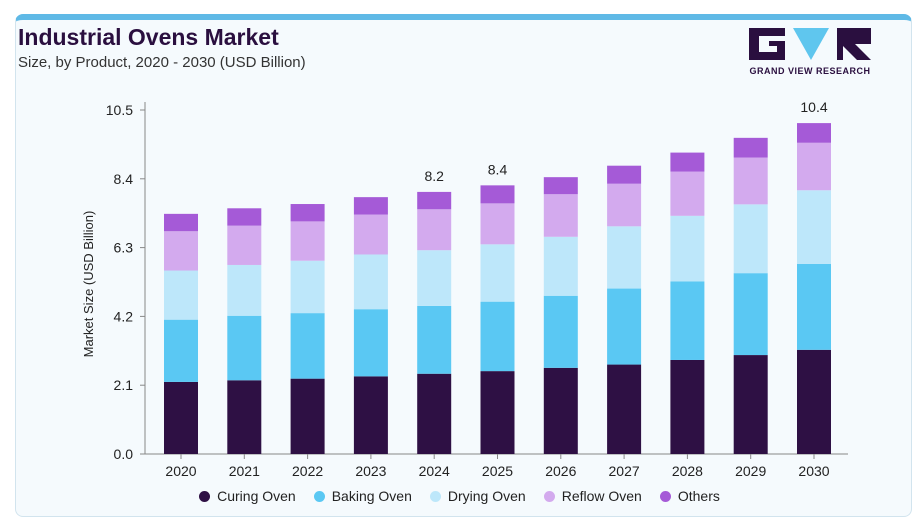 The width and height of the screenshot is (919, 526). What do you see at coordinates (813, 471) in the screenshot?
I see `x-tick-label: 2030` at bounding box center [813, 471].